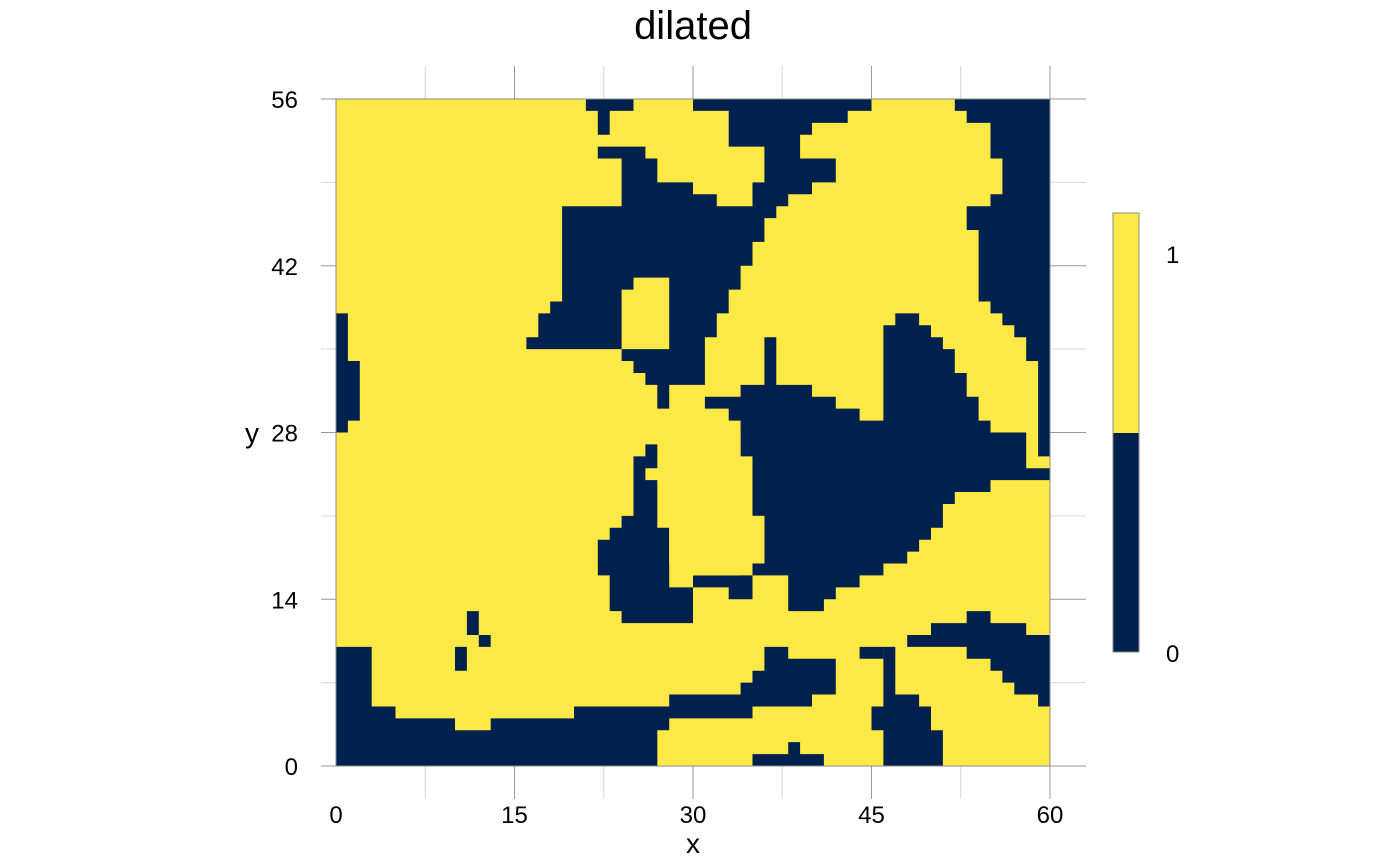 Image resolution: width=1400 pixels, height=866 pixels. I want to click on legend: 10, so click(1145, 440).